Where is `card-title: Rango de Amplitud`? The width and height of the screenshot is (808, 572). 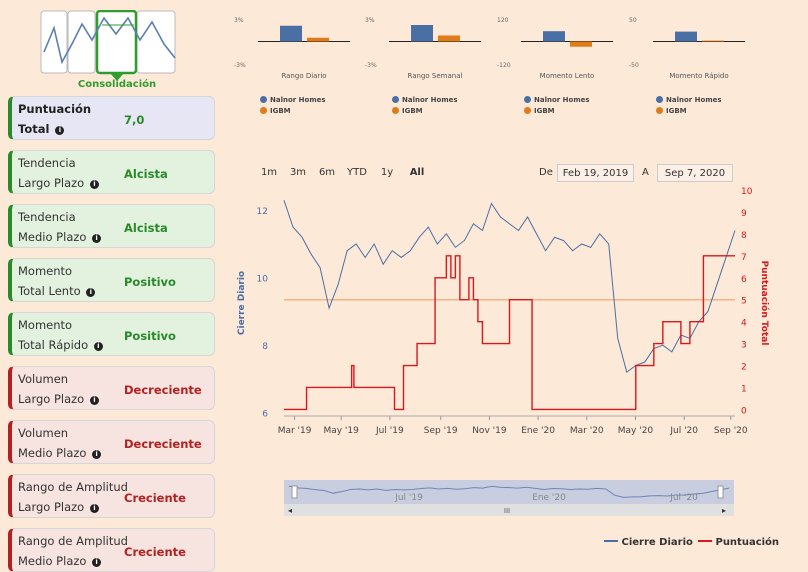
card-title: Rango de Amplitud is located at coordinates (73, 487).